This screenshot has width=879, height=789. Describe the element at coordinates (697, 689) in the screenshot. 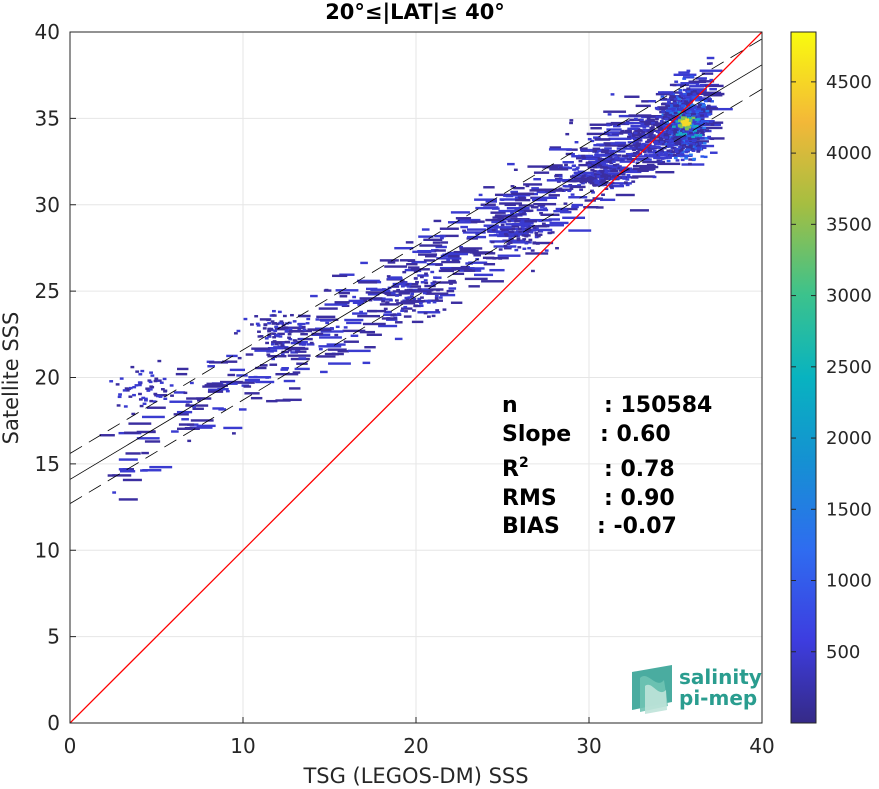

I see `salinity-pimep-logo: salinity pi-mep` at that location.